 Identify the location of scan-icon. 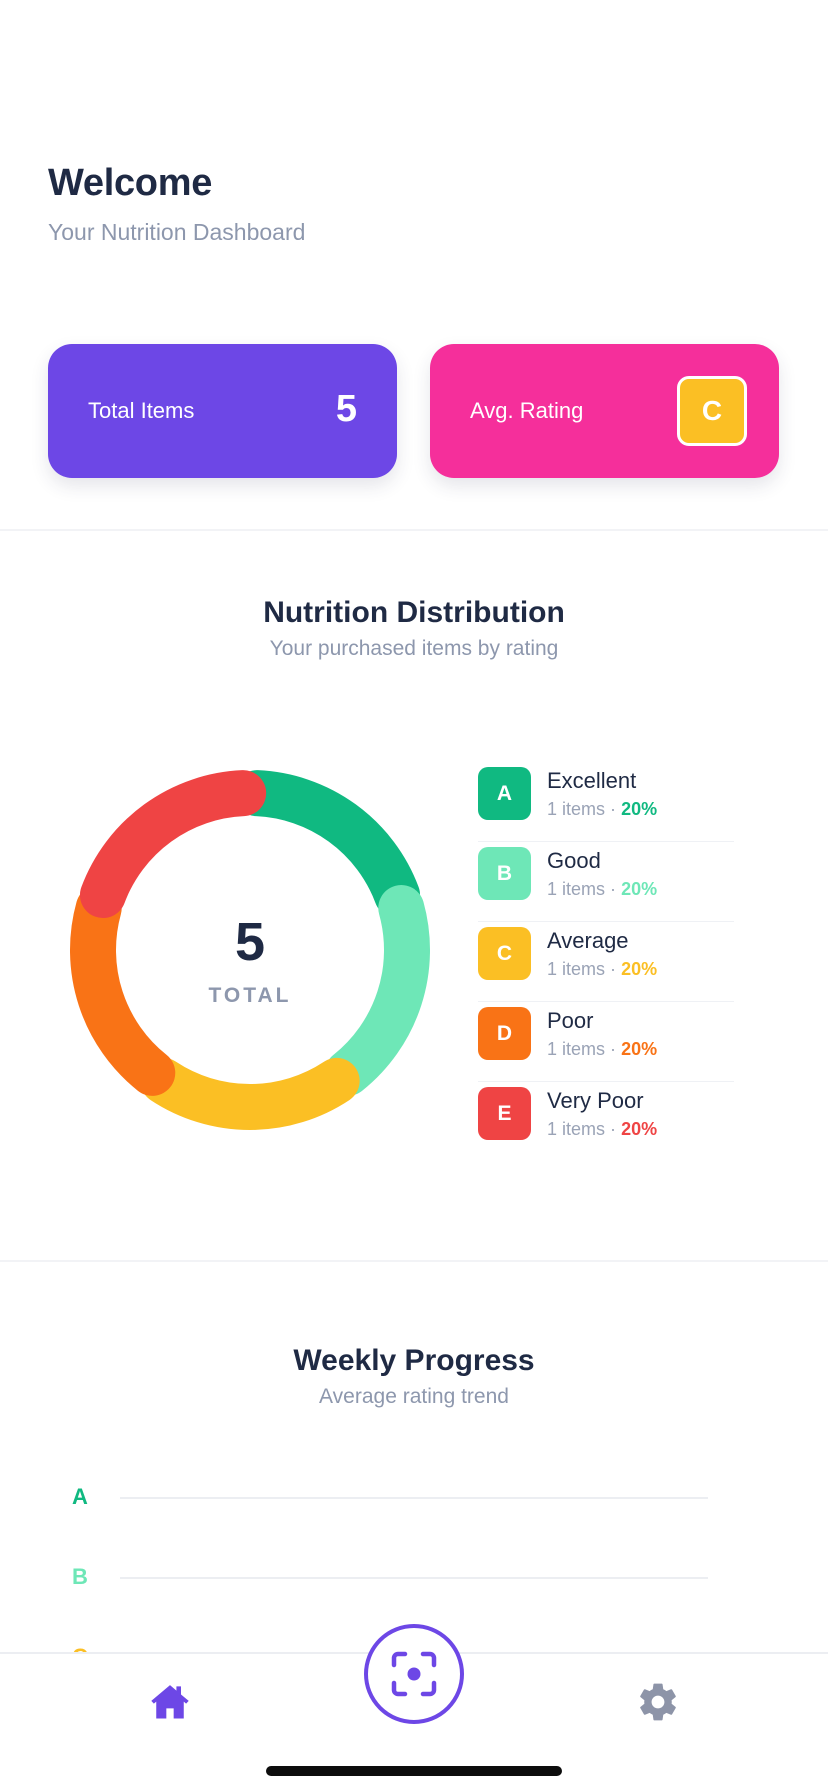
(414, 1674).